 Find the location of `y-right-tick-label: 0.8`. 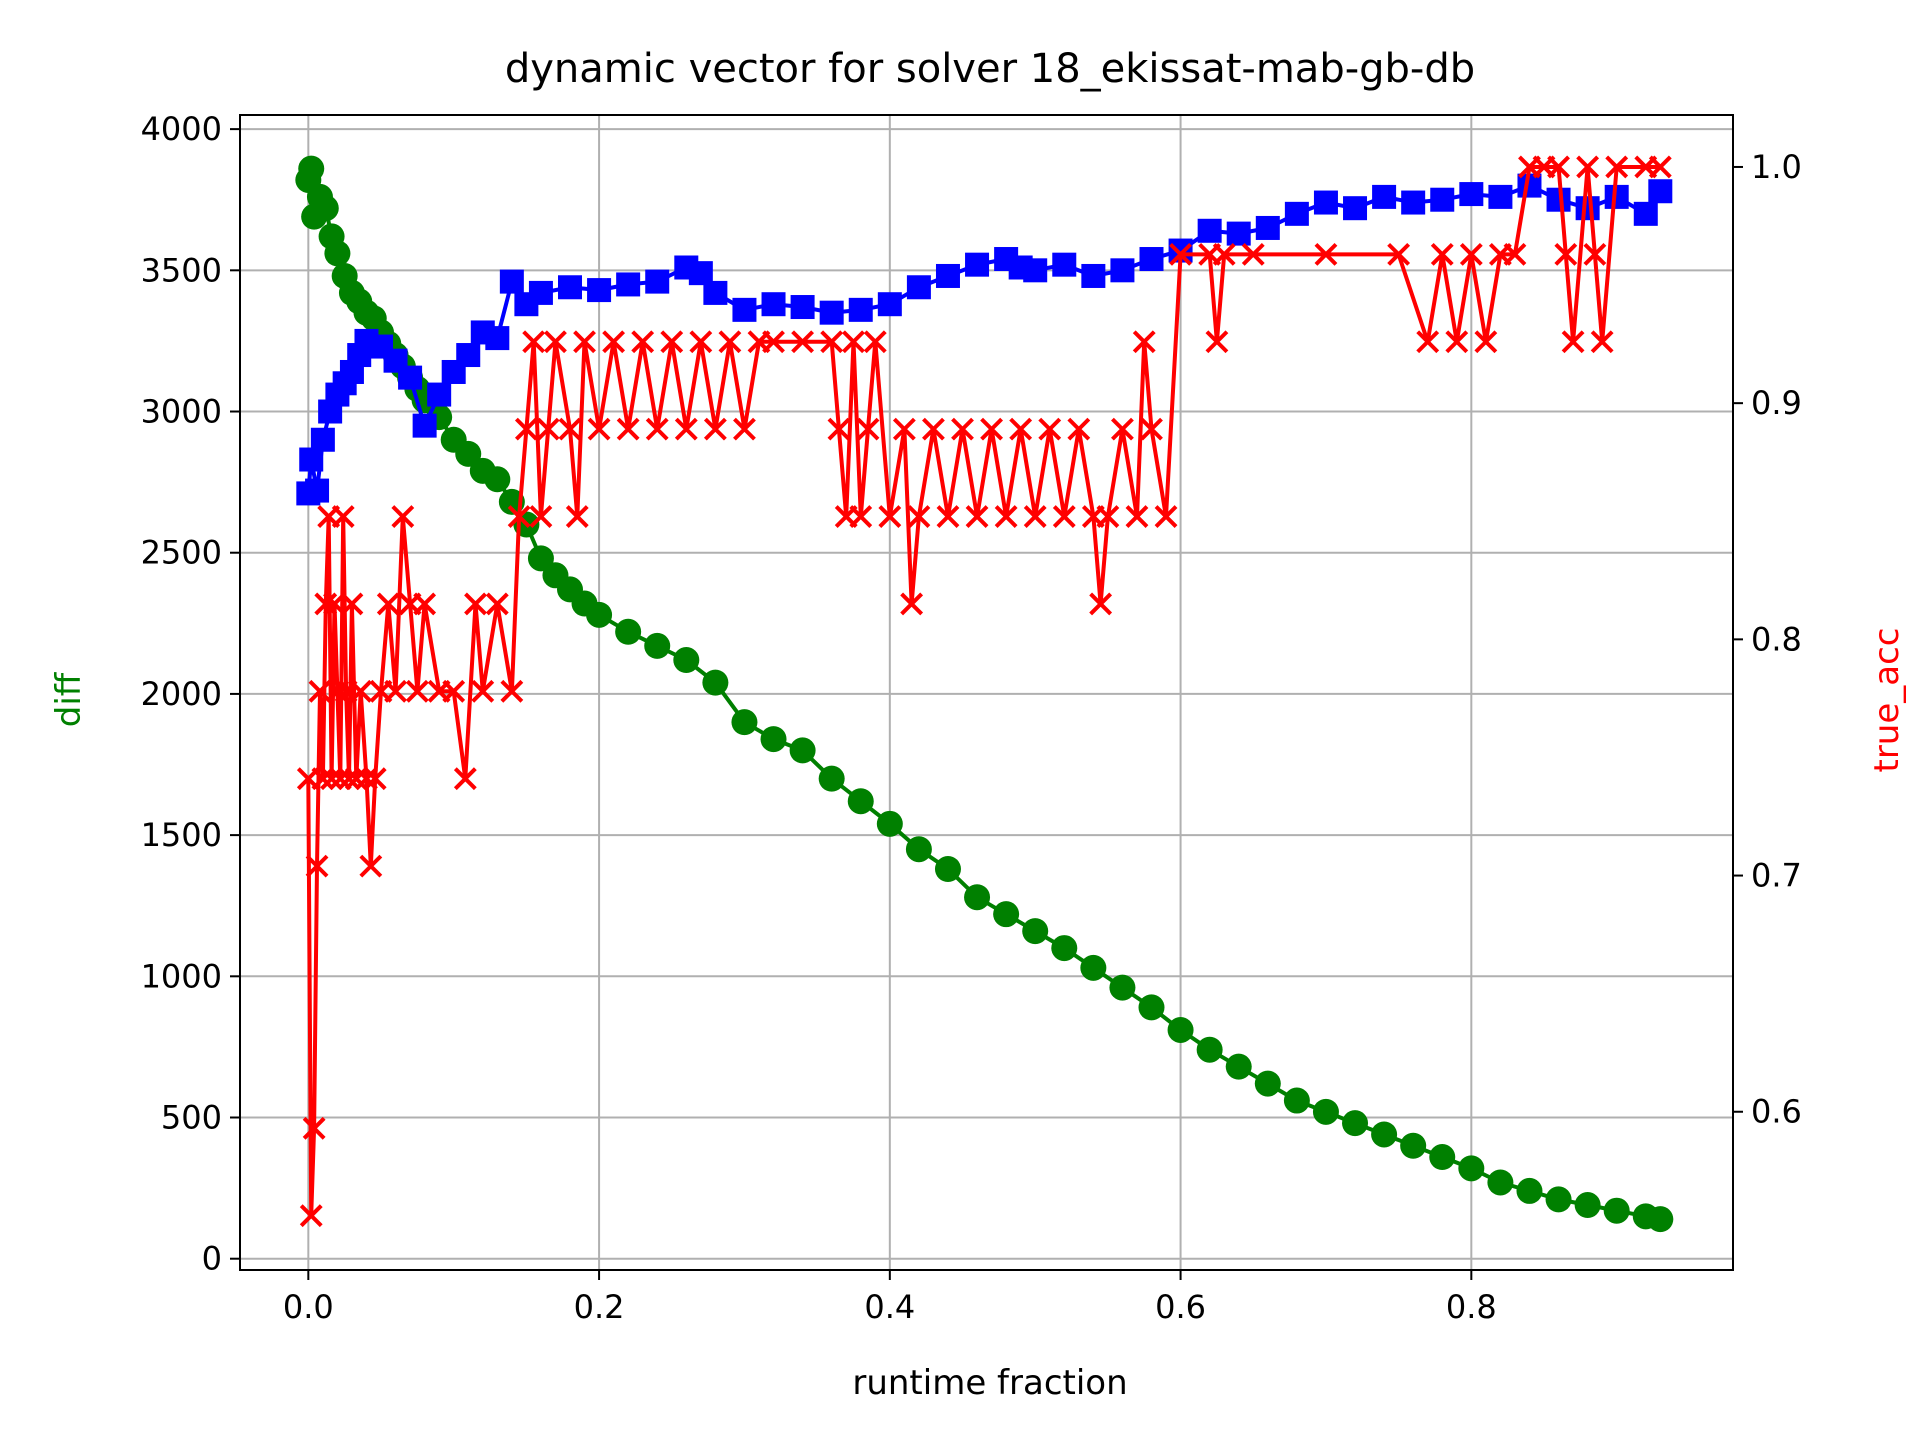

y-right-tick-label: 0.8 is located at coordinates (1776, 639).